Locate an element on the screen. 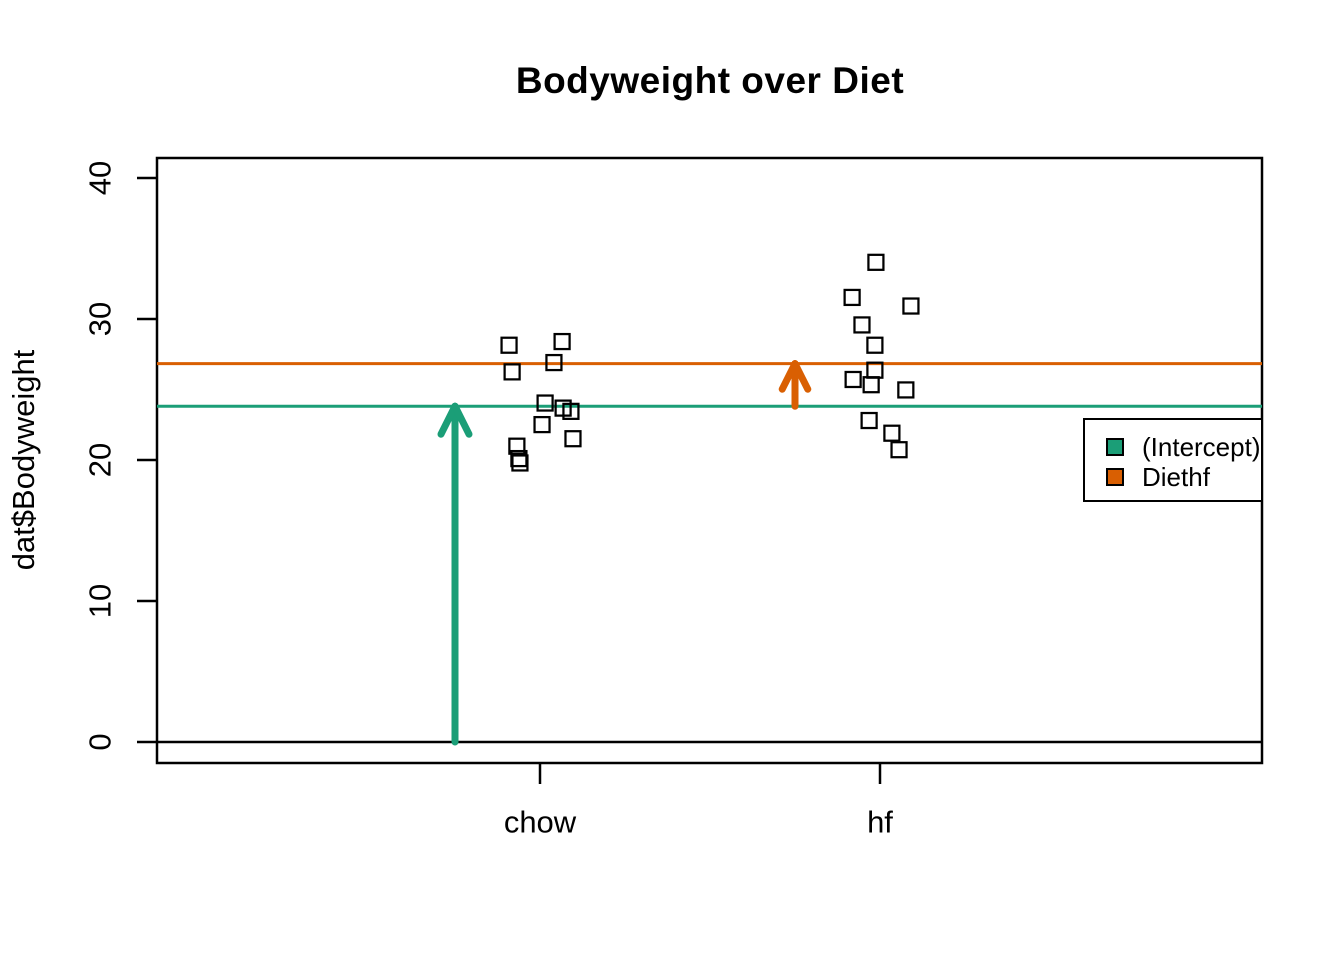 Image resolution: width=1344 pixels, height=960 pixels. y-tick-label: 40 is located at coordinates (100, 178).